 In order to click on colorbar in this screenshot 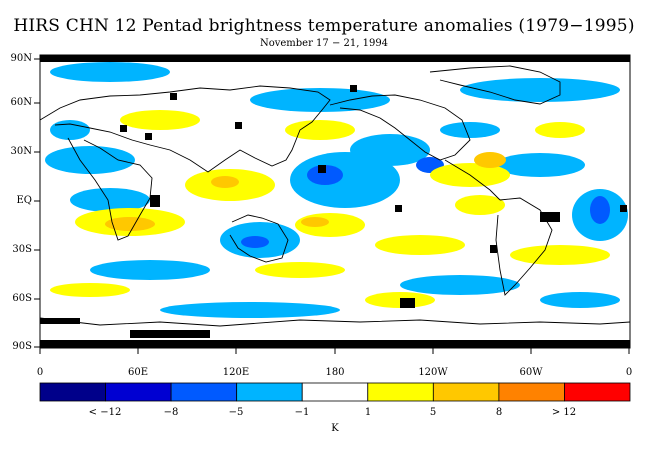, I will do `click(335, 392)`.